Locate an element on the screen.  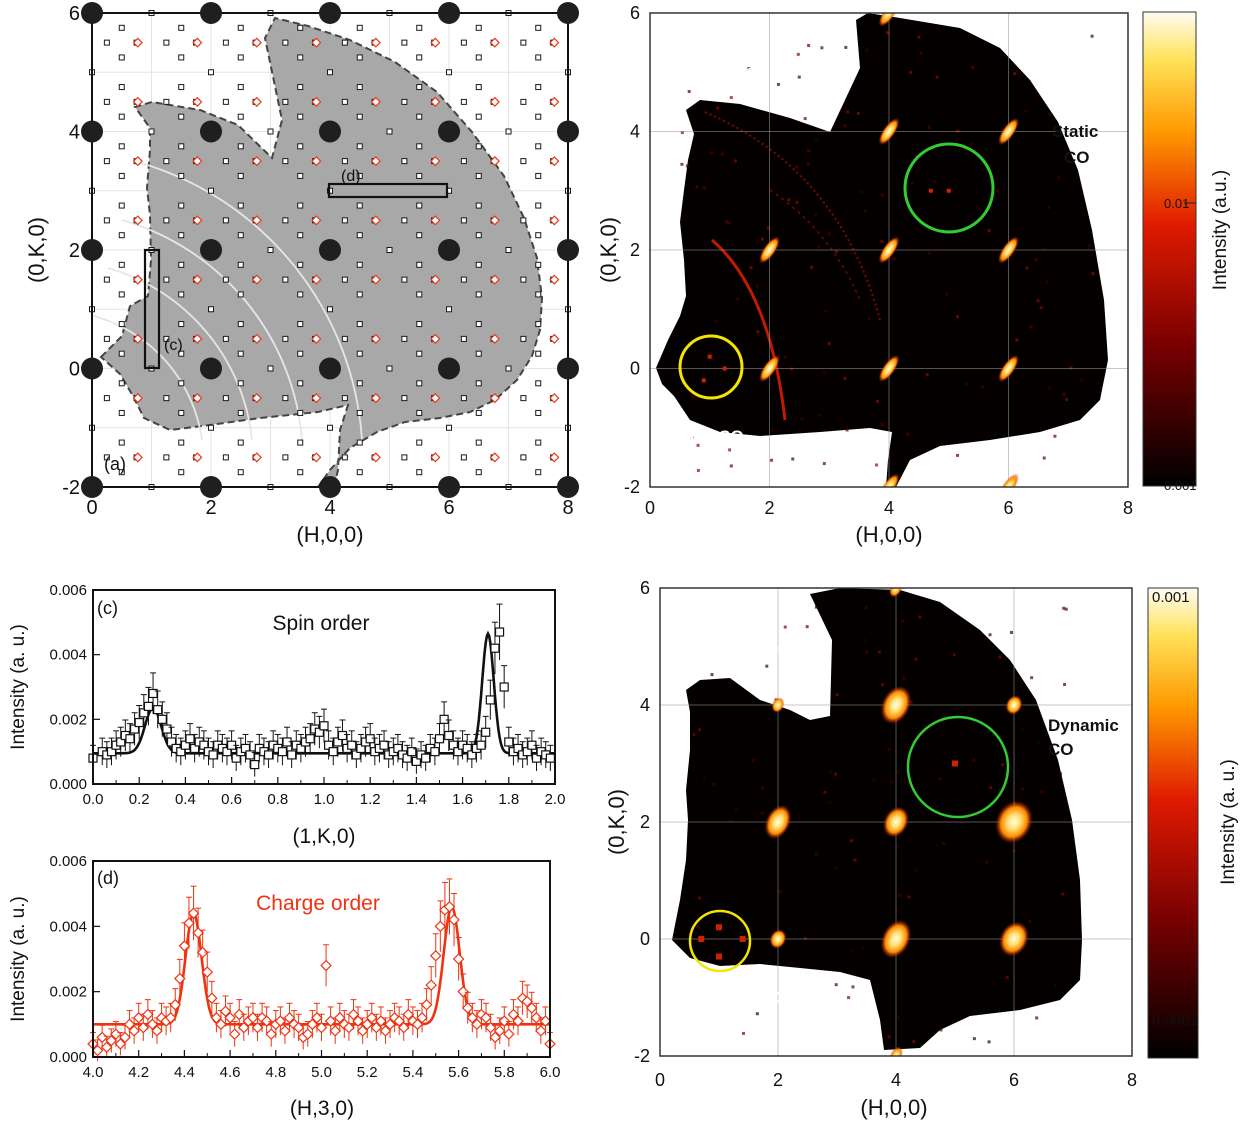
panel-a-box-d-label: (d) is located at coordinates (351, 176).